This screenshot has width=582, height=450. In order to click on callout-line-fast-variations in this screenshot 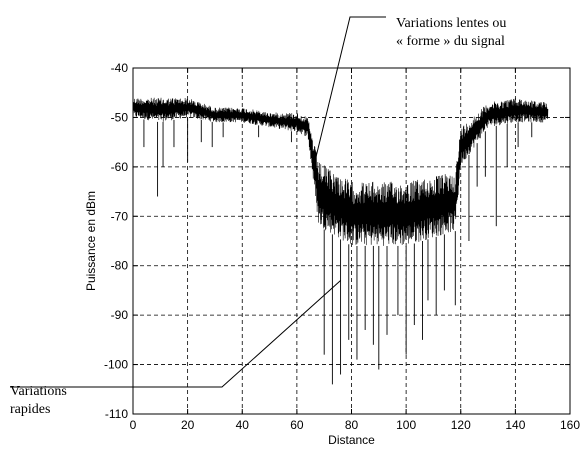, I will do `click(175, 334)`.